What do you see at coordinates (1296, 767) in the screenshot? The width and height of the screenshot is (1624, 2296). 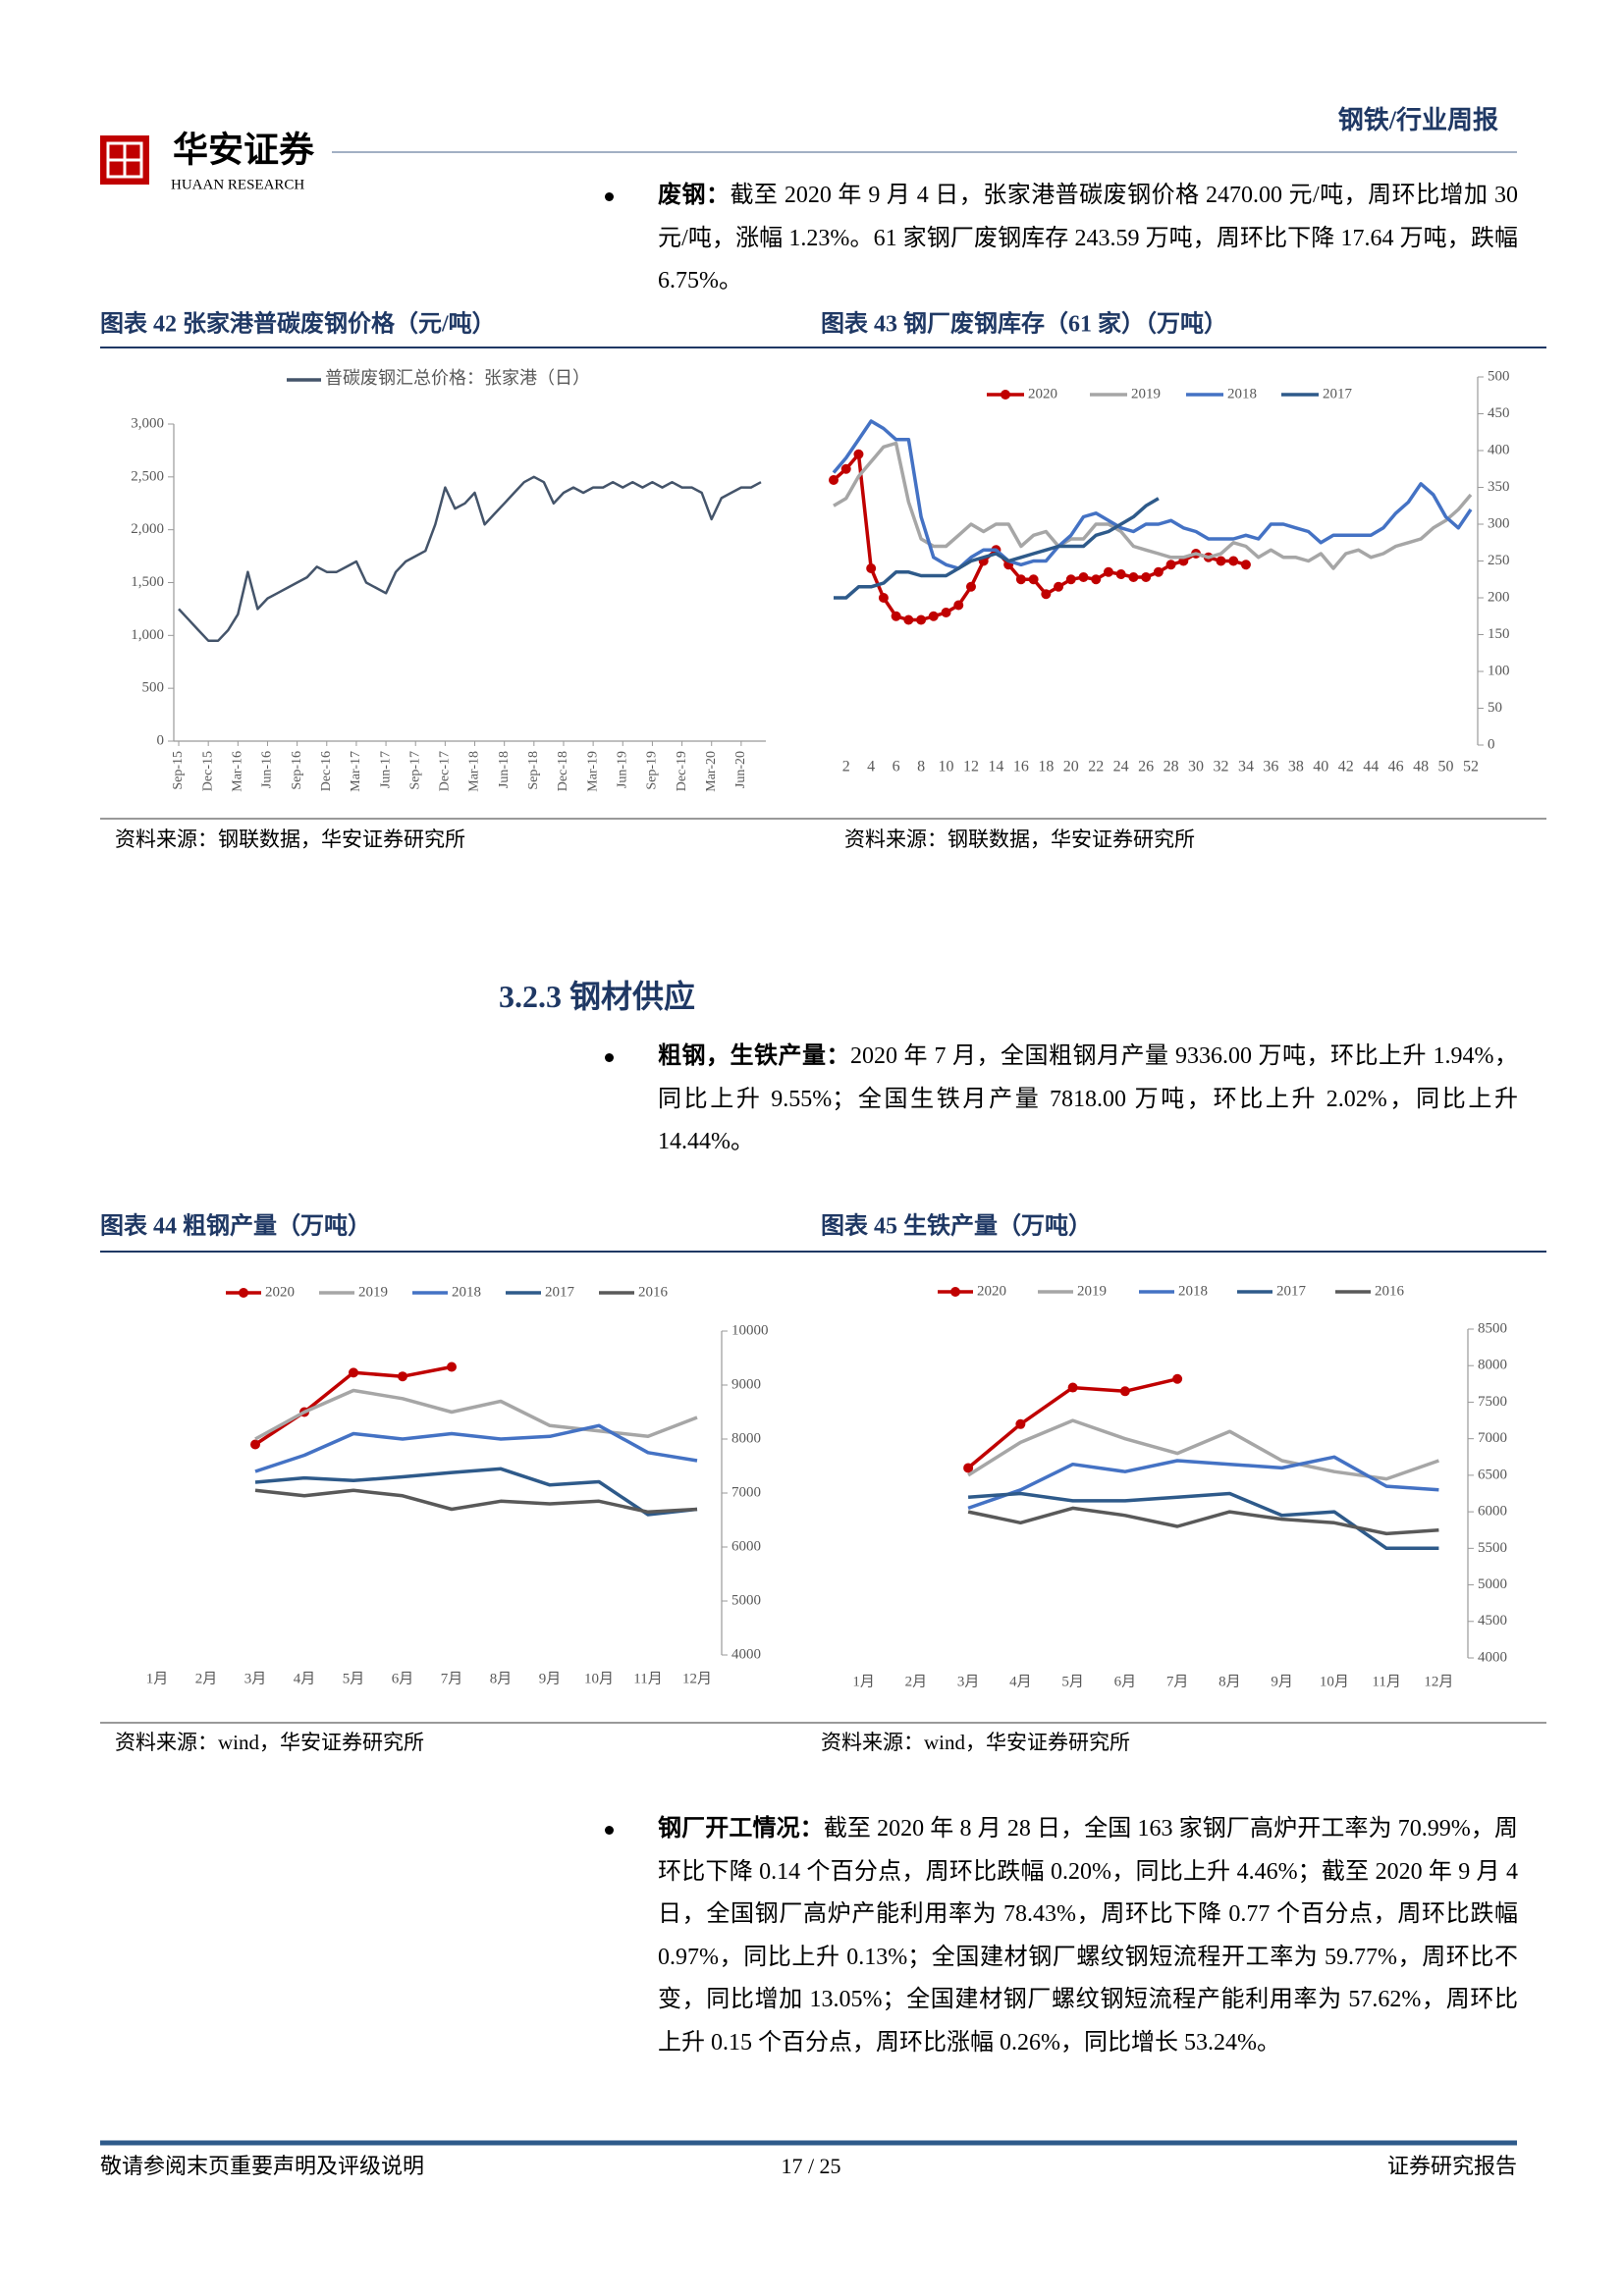 I see `x-tick-label: 38` at bounding box center [1296, 767].